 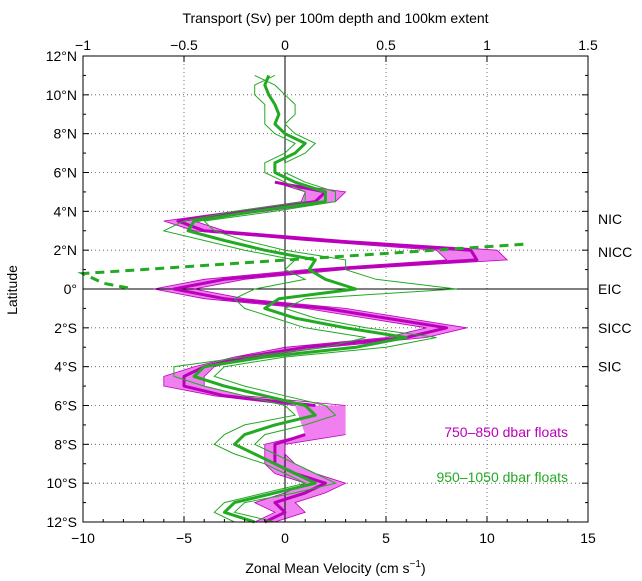 I want to click on current-label: SIC, so click(x=609, y=367).